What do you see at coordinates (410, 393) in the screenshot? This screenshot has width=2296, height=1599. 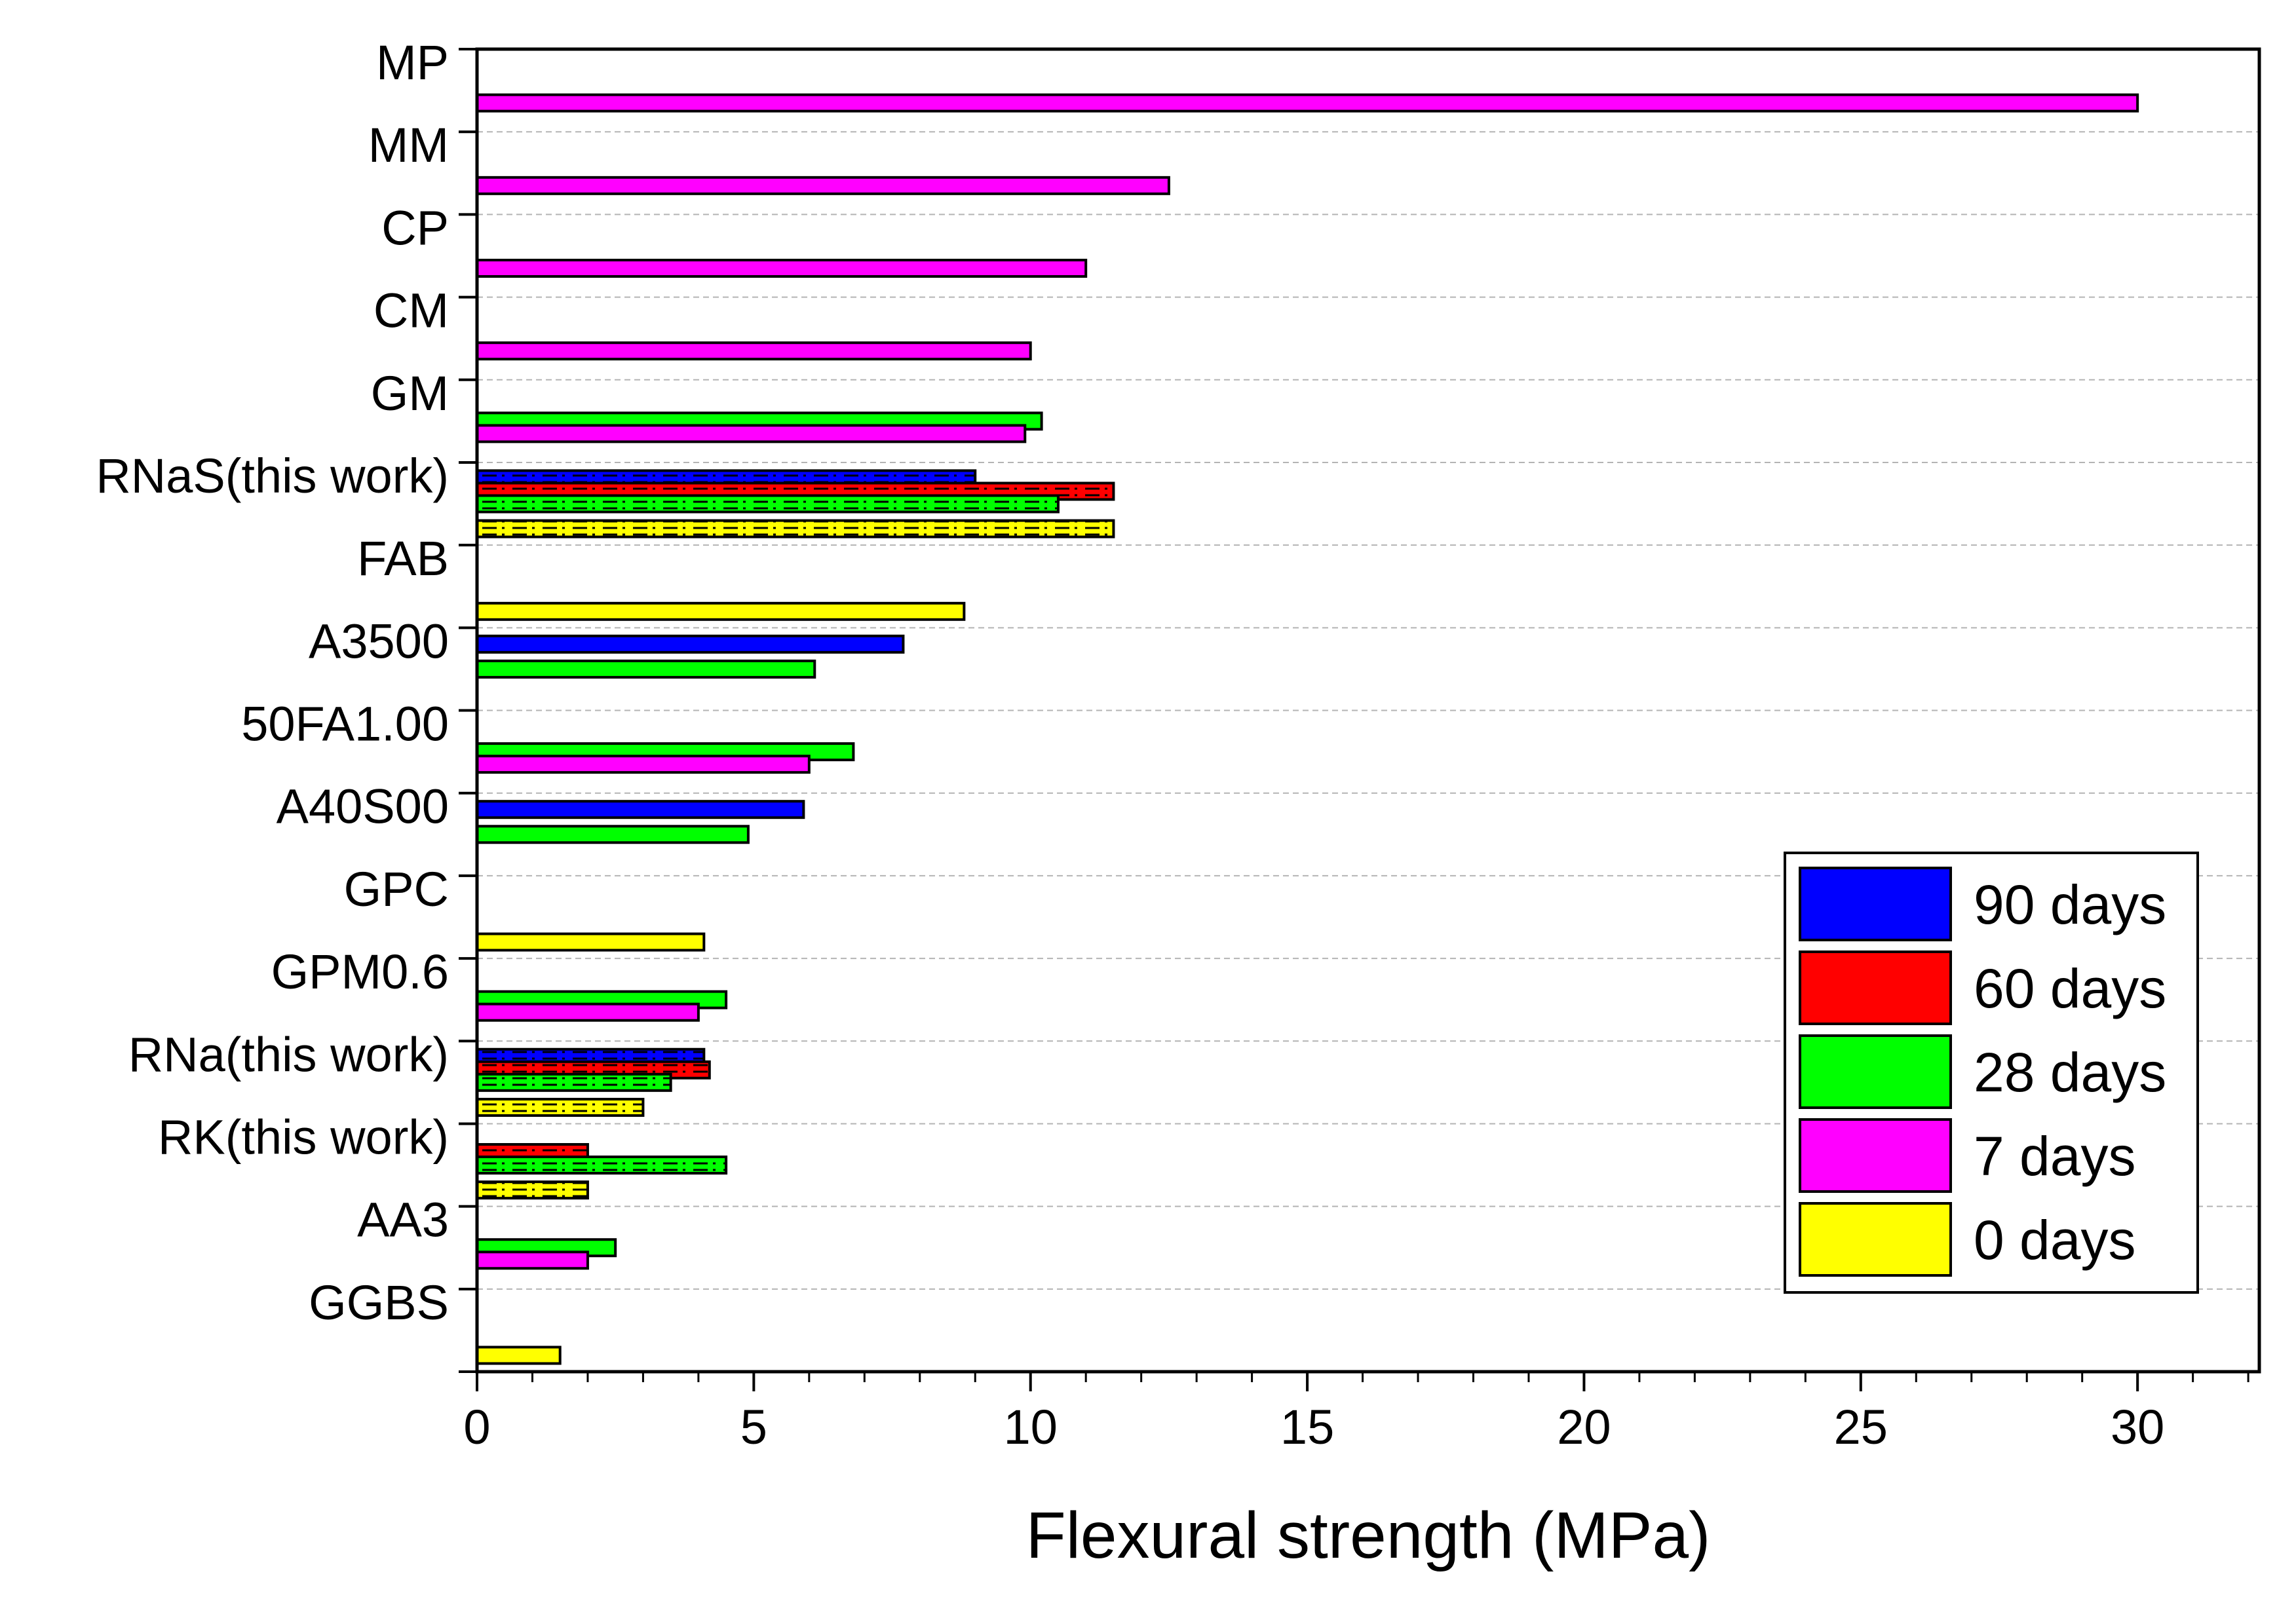 I see `category-label-gm: GM` at bounding box center [410, 393].